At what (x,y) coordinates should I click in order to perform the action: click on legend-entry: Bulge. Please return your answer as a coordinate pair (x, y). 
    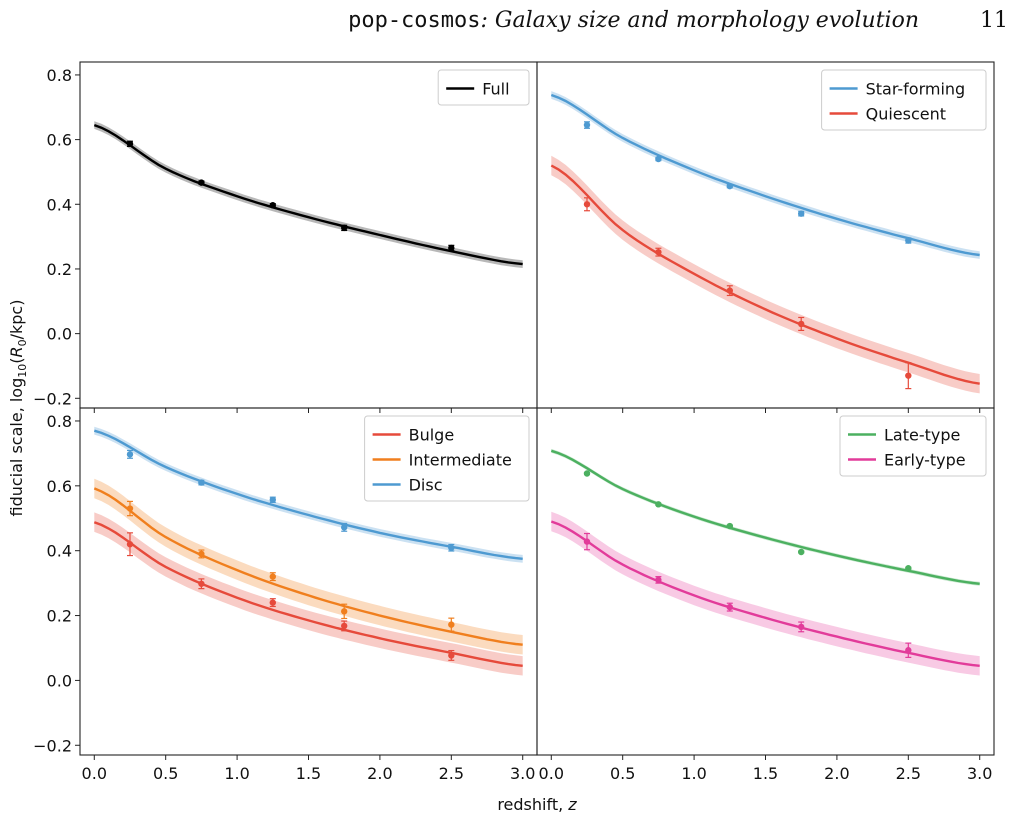
    Looking at the image, I should click on (432, 435).